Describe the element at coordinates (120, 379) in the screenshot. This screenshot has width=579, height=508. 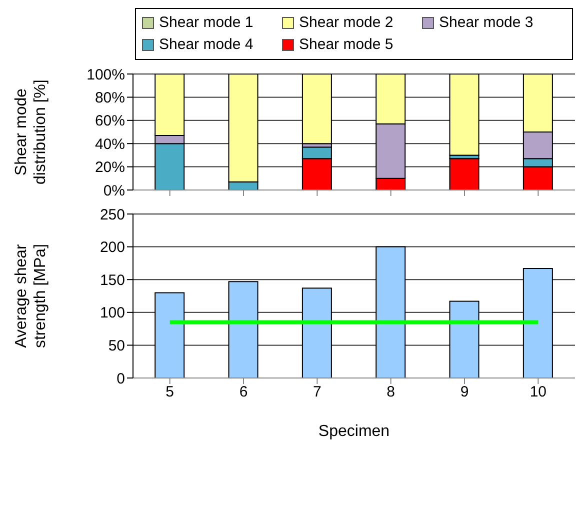
I see `y-tick-label: 0` at that location.